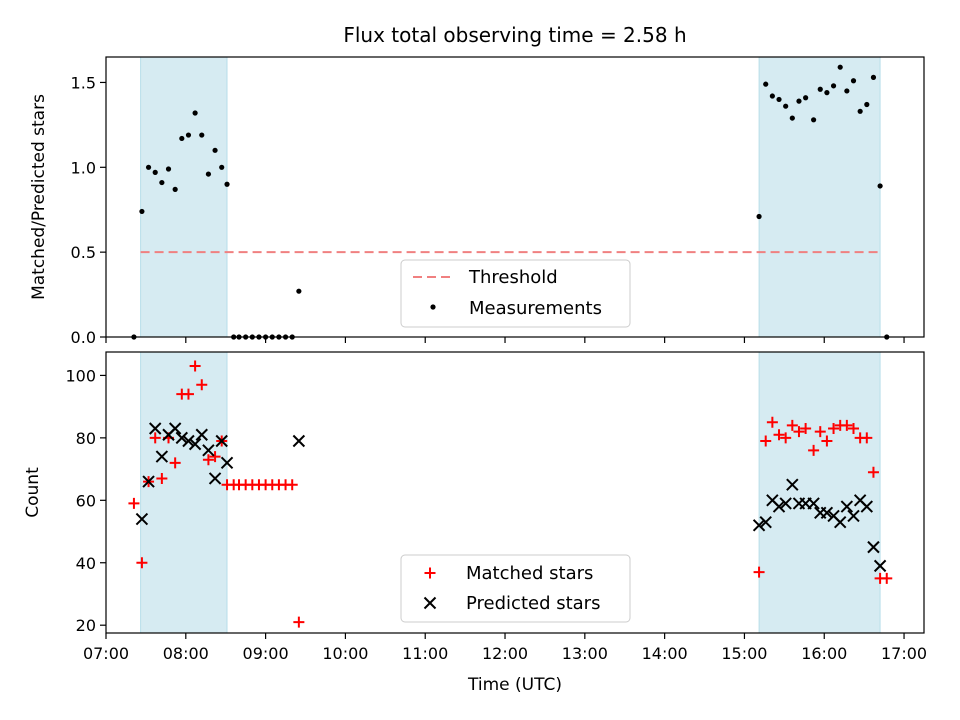 This screenshot has width=960, height=720. What do you see at coordinates (514, 685) in the screenshot?
I see `x-axis-label: Time (UTC)` at bounding box center [514, 685].